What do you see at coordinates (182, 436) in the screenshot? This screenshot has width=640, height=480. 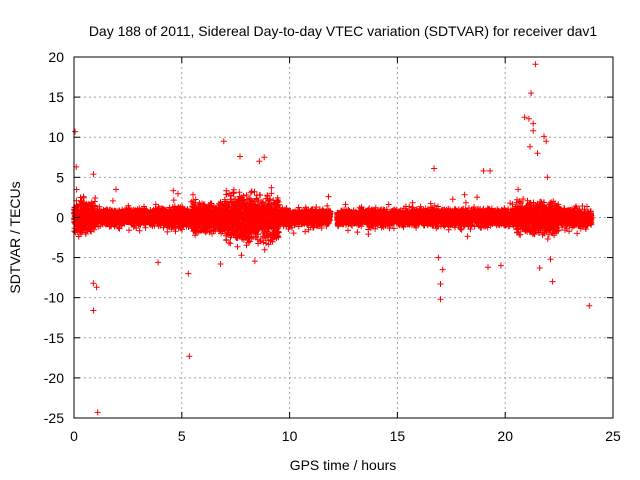 I see `x-tick-label: 5` at bounding box center [182, 436].